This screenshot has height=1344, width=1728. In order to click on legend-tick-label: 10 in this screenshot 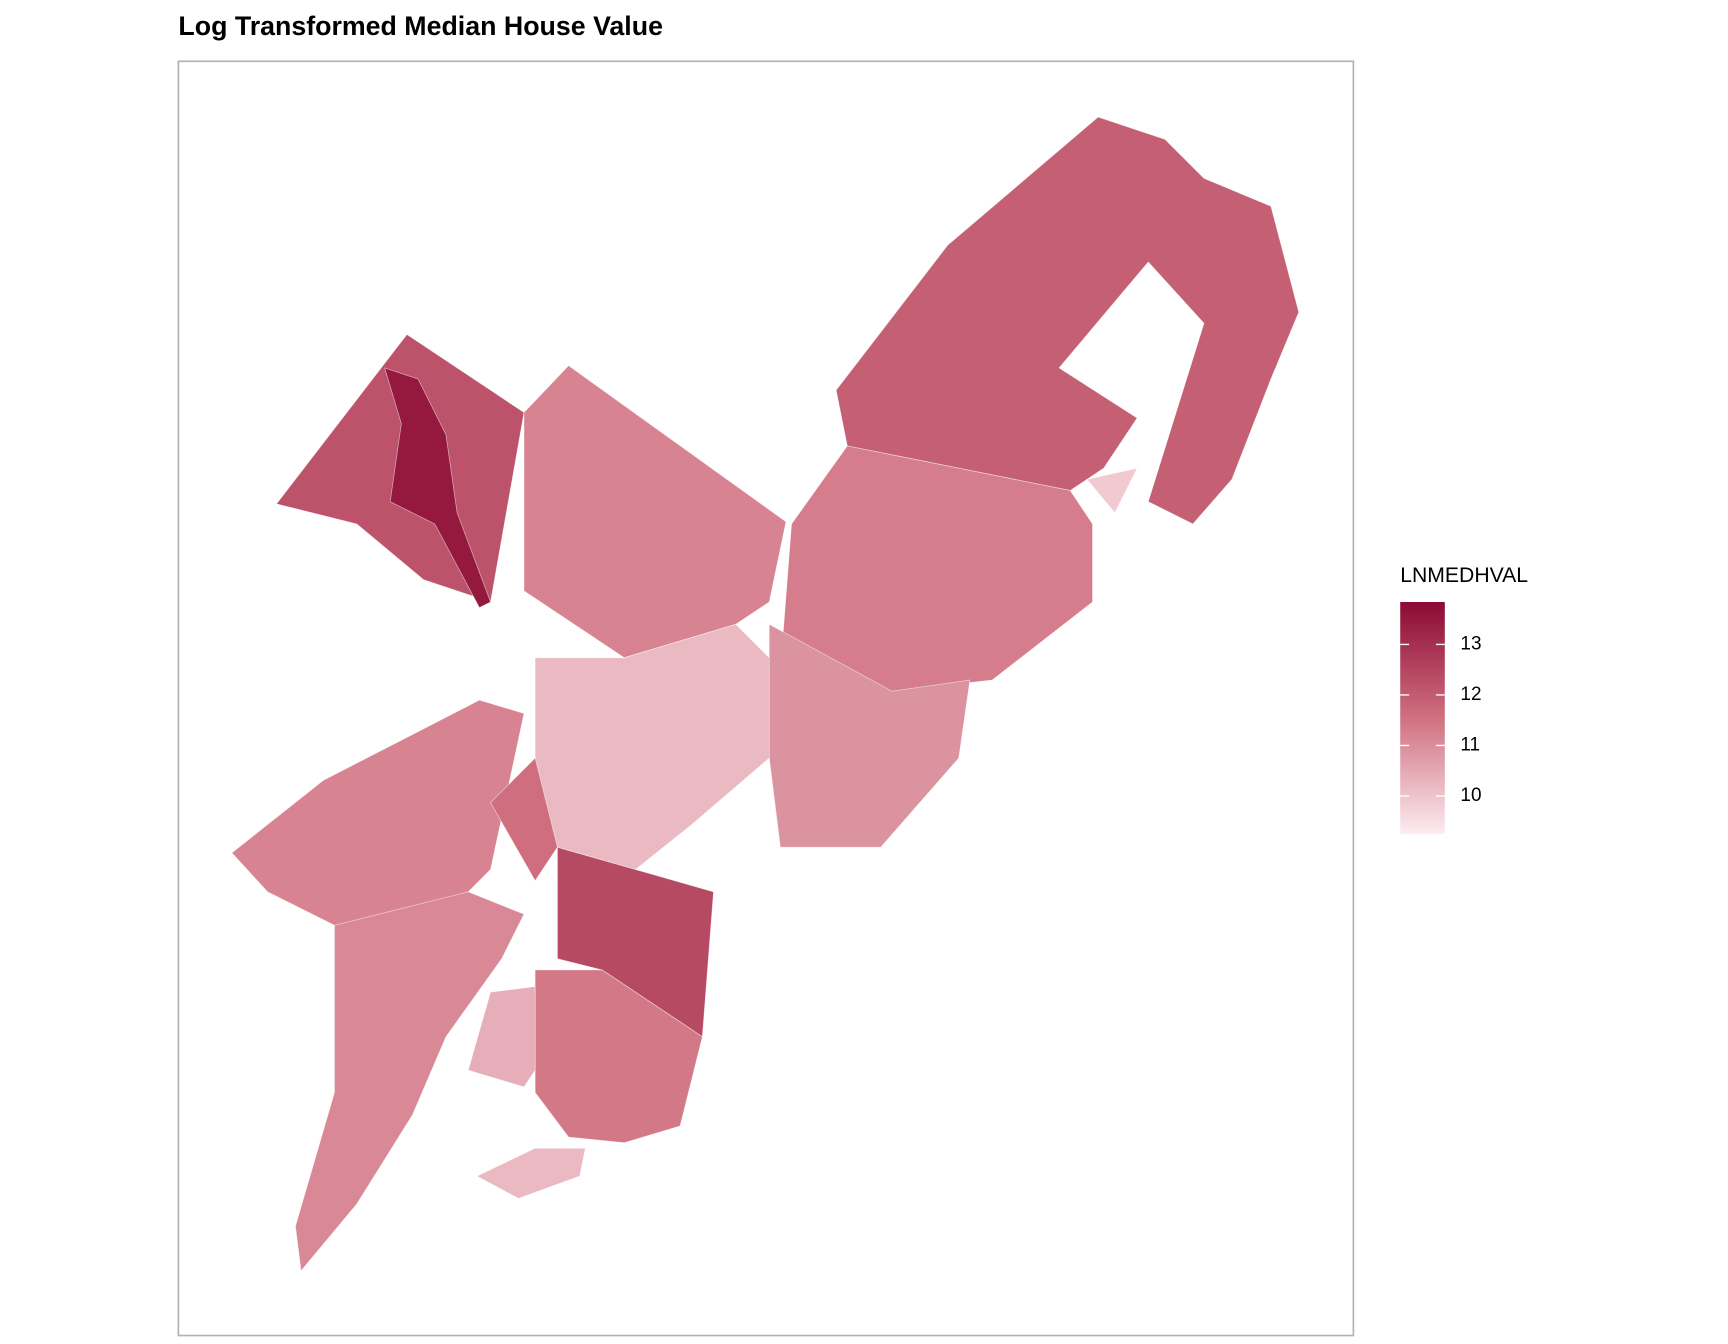, I will do `click(1470, 795)`.